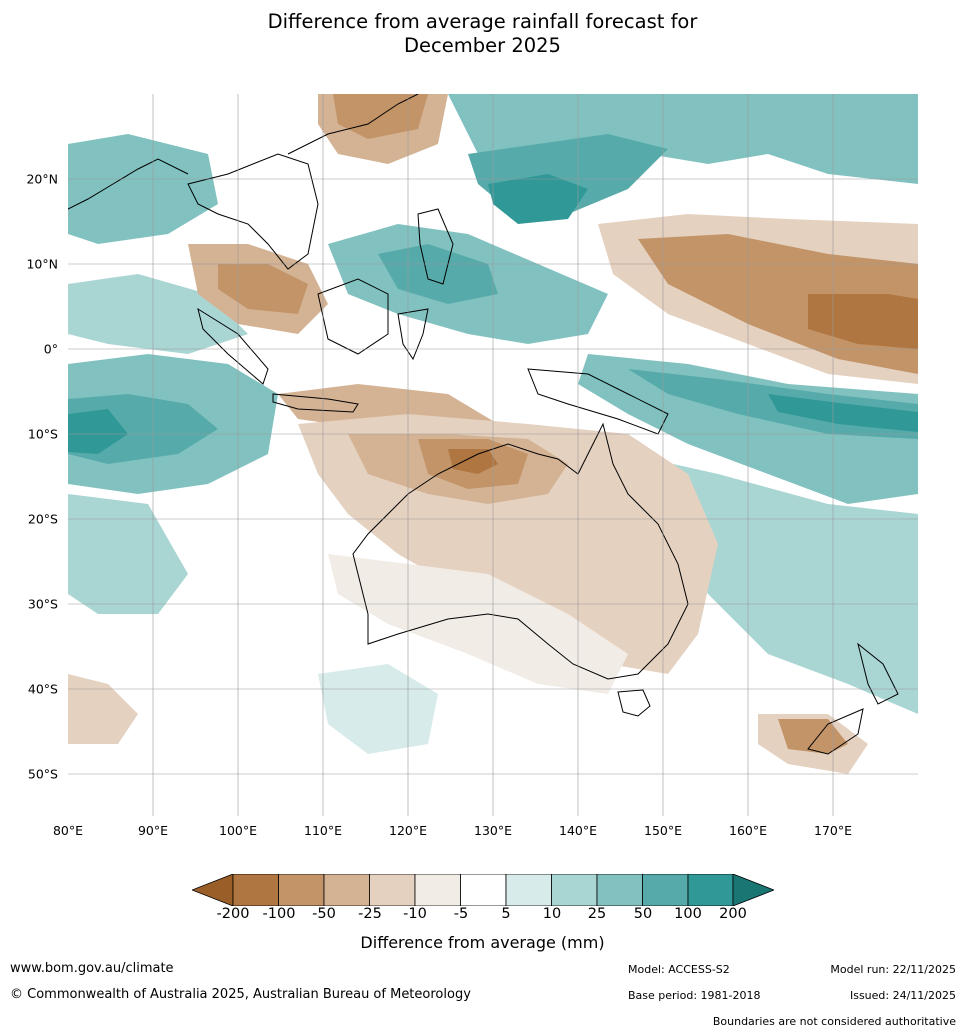 The width and height of the screenshot is (965, 1035). What do you see at coordinates (893, 969) in the screenshot?
I see `model-run-text: Model run: 22/11/2025` at bounding box center [893, 969].